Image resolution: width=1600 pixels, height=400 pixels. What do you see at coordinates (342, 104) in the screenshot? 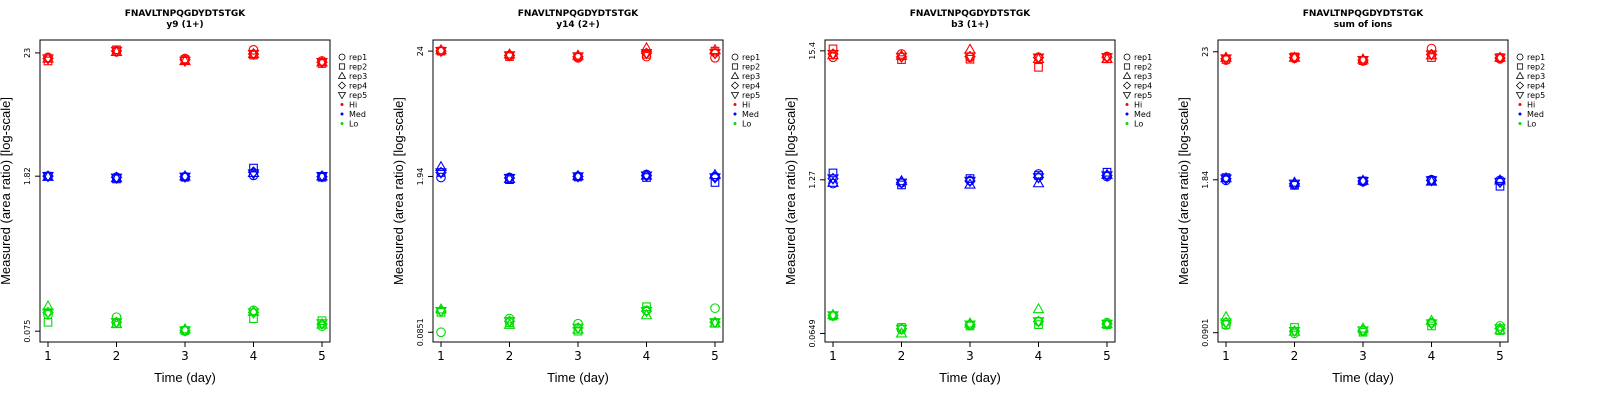
I see `legend-dot-hi` at bounding box center [342, 104].